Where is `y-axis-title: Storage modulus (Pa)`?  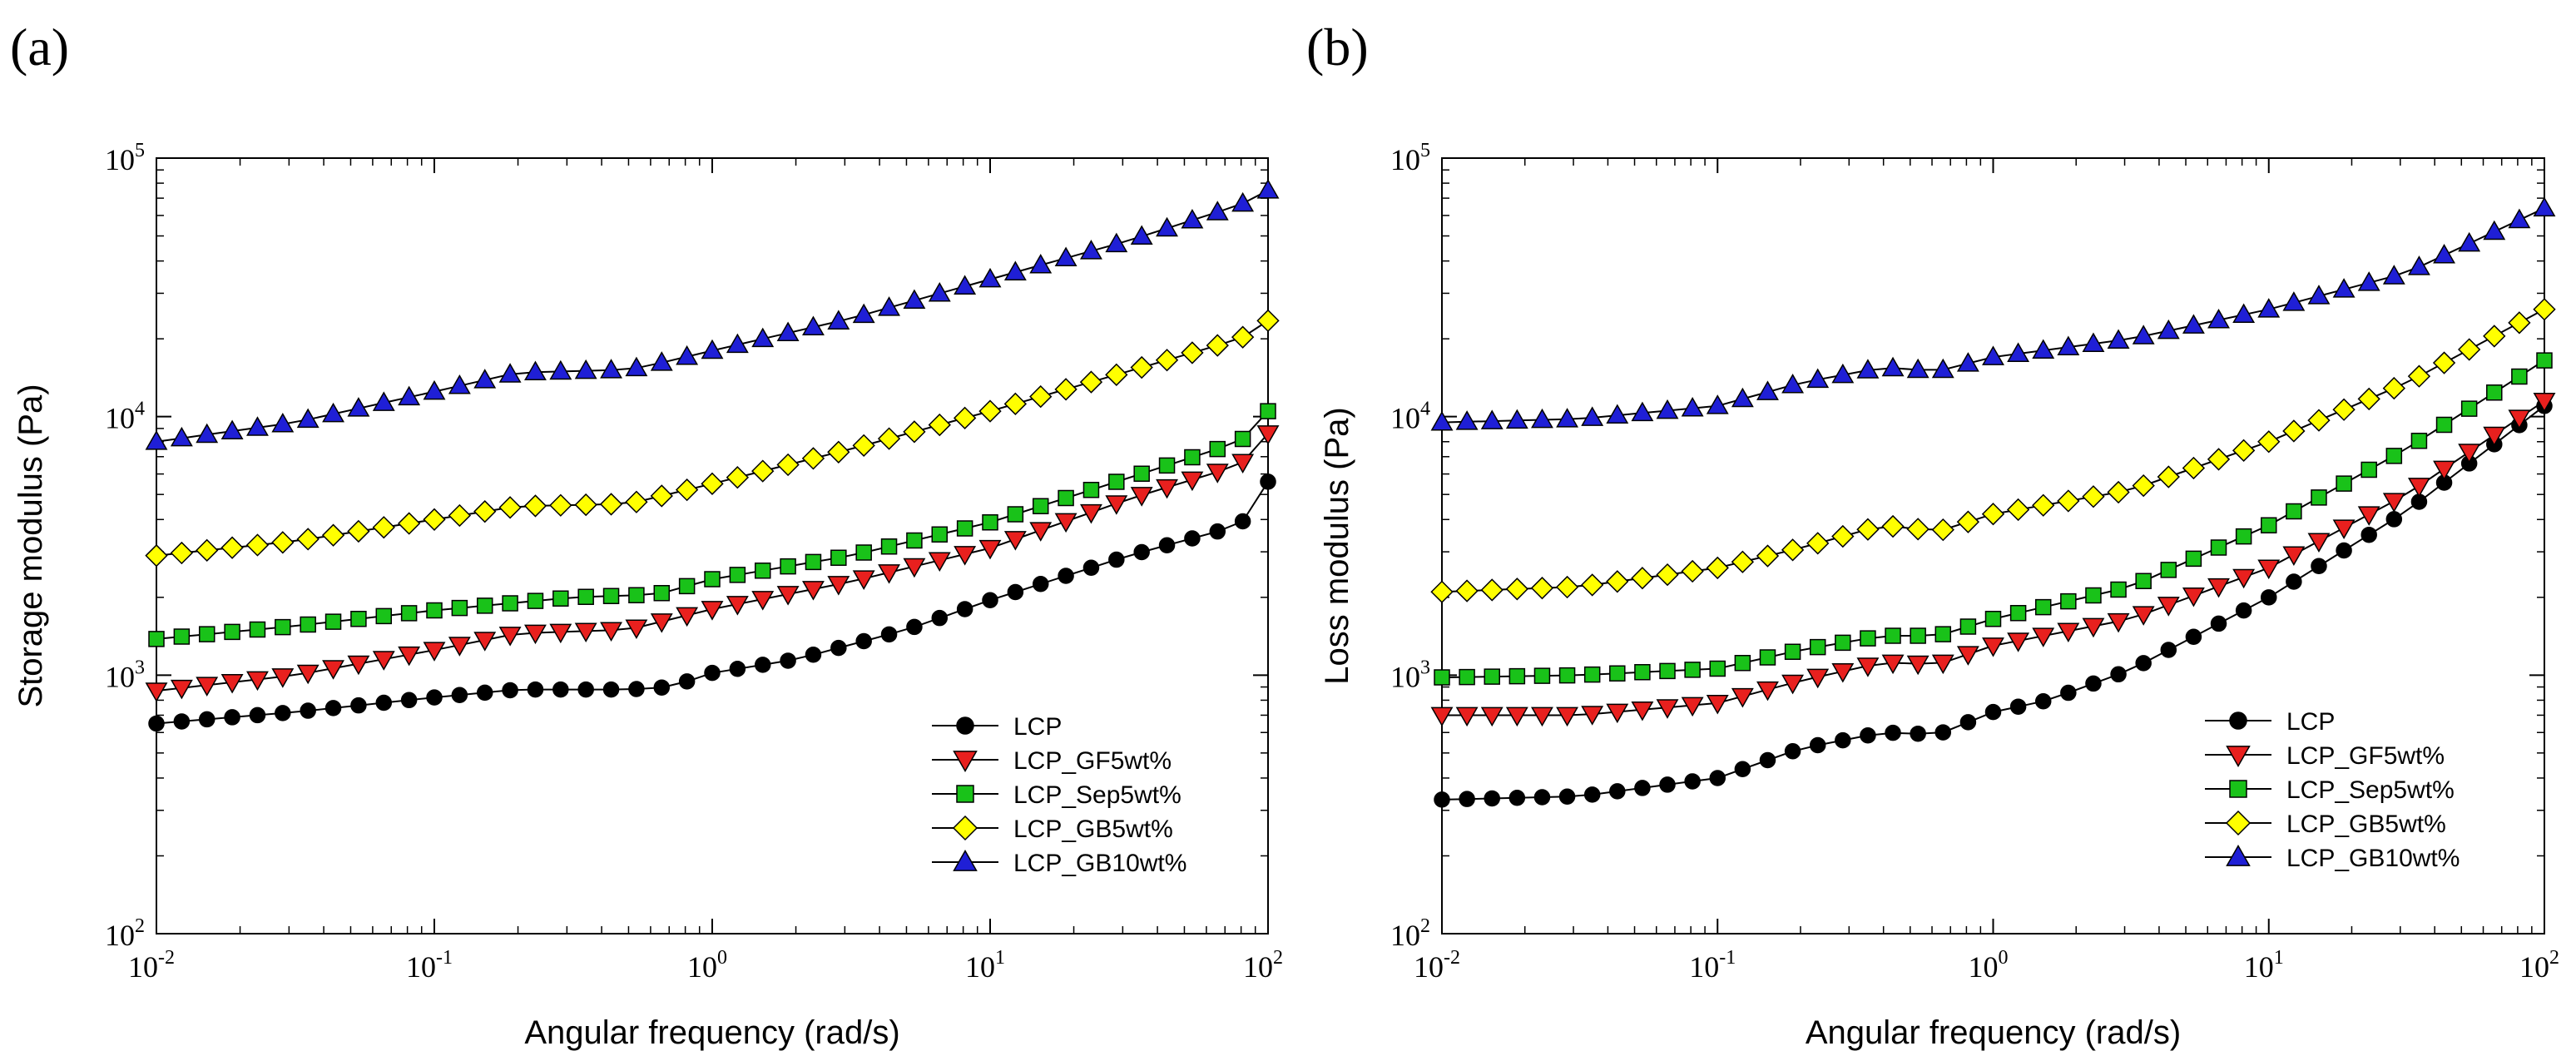
y-axis-title: Storage modulus (Pa) is located at coordinates (31, 545).